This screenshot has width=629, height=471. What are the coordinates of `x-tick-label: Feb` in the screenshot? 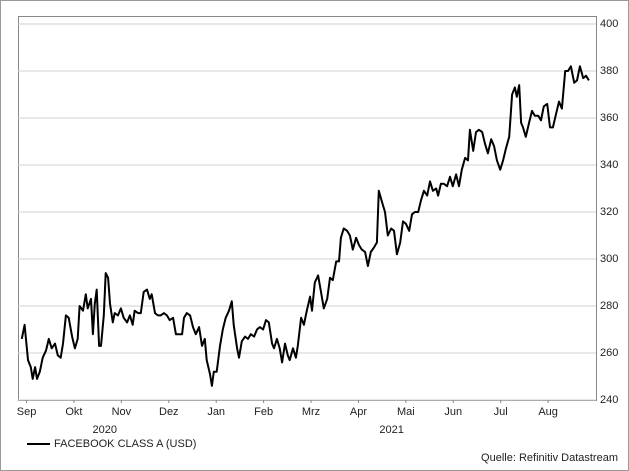 It's located at (263, 412).